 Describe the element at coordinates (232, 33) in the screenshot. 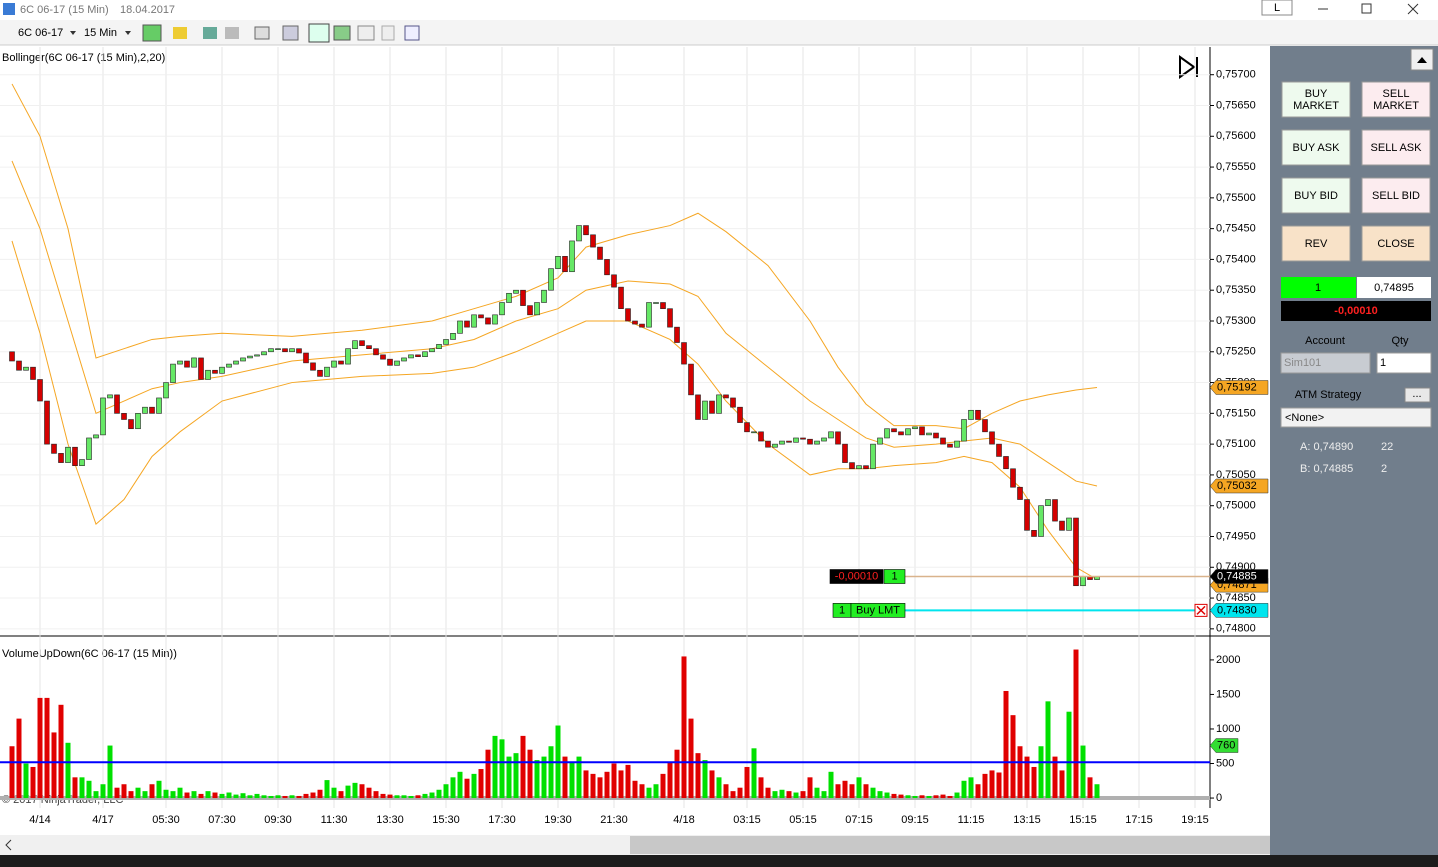

I see `zoom-out-button` at that location.